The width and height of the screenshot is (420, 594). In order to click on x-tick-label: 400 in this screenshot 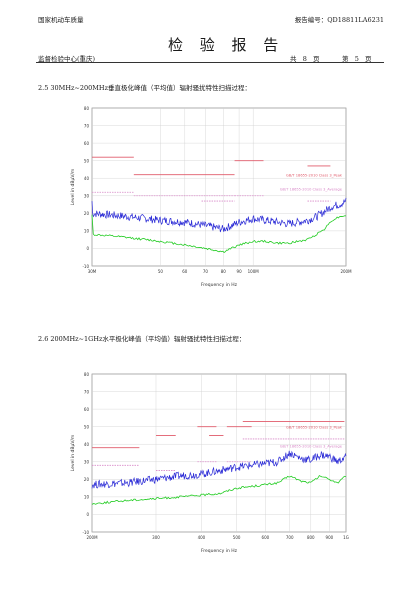, I will do `click(202, 537)`.